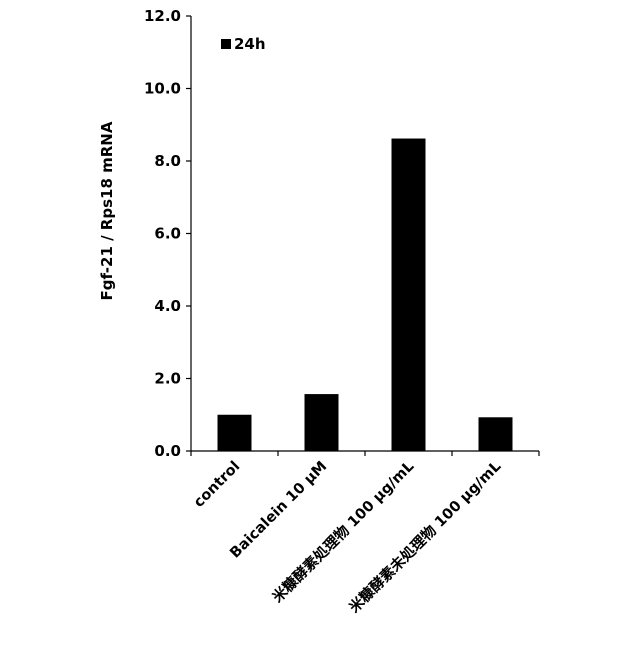  Describe the element at coordinates (167, 306) in the screenshot. I see `y-tick-label: 4.0` at that location.